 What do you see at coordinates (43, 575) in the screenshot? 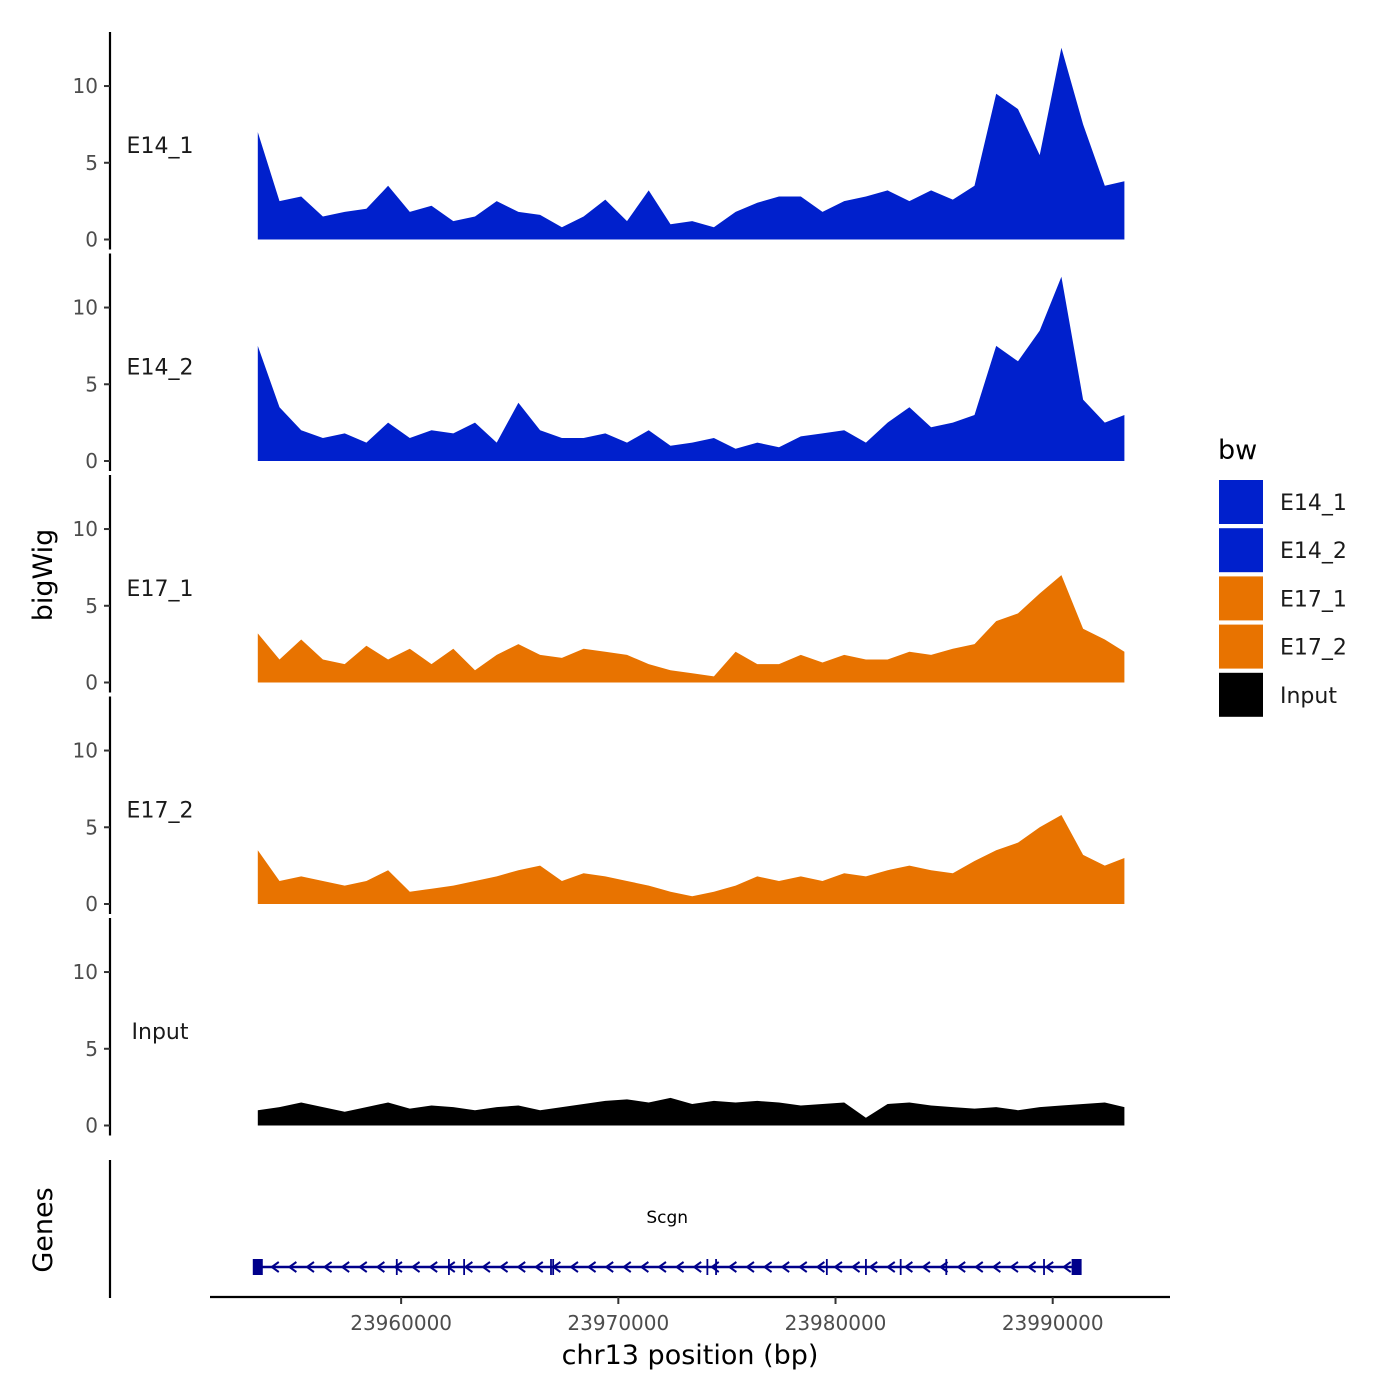
I see `y-axis-title: bigWig` at bounding box center [43, 575].